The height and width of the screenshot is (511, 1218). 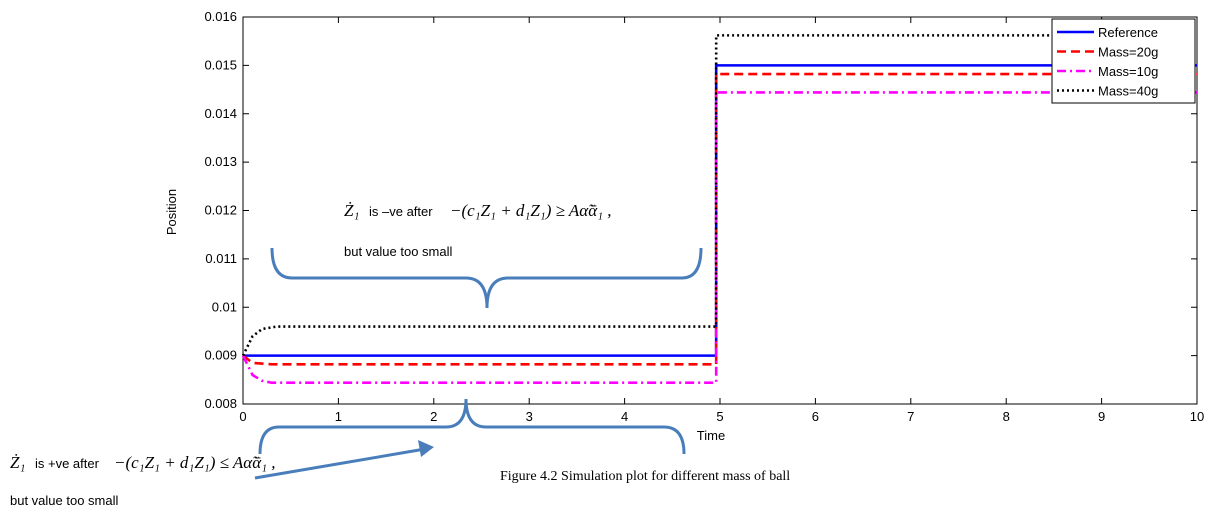 What do you see at coordinates (220, 113) in the screenshot?
I see `y-tick-label: 0.014` at bounding box center [220, 113].